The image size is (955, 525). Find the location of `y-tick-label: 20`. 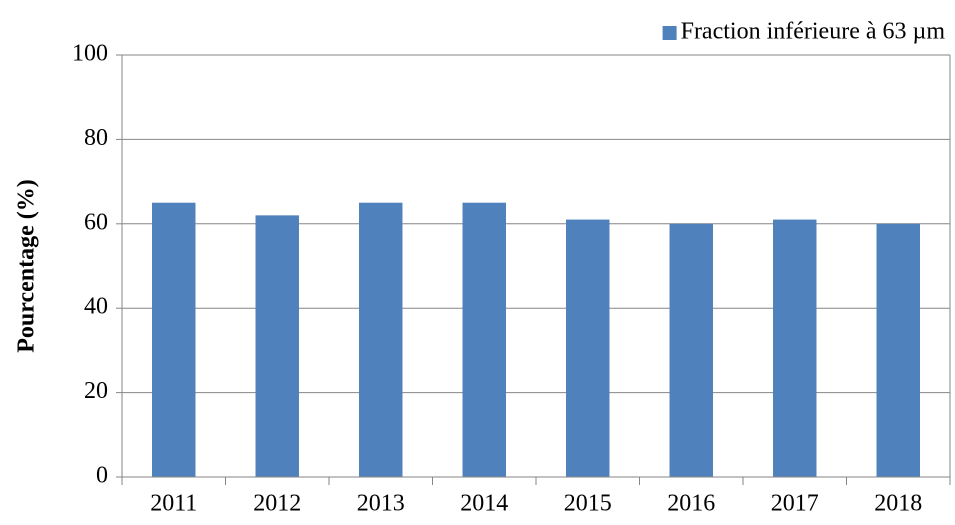

y-tick-label: 20 is located at coordinates (96, 391).